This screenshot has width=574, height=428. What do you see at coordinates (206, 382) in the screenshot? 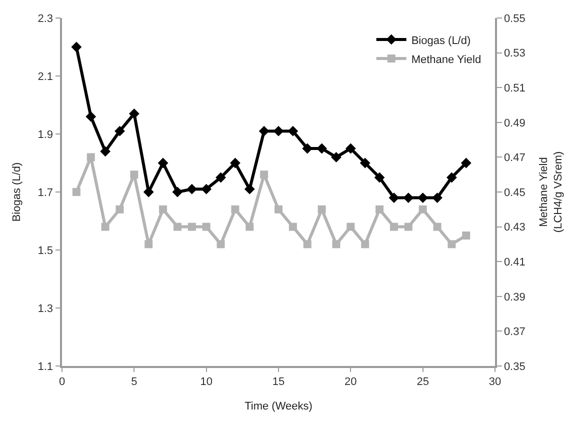
I see `x-tick-label: 10` at bounding box center [206, 382].